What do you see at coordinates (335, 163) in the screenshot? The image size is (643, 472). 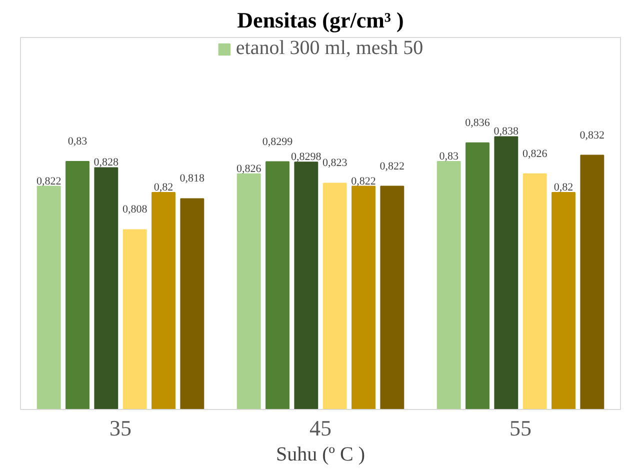 I see `data-label: 0,823` at bounding box center [335, 163].